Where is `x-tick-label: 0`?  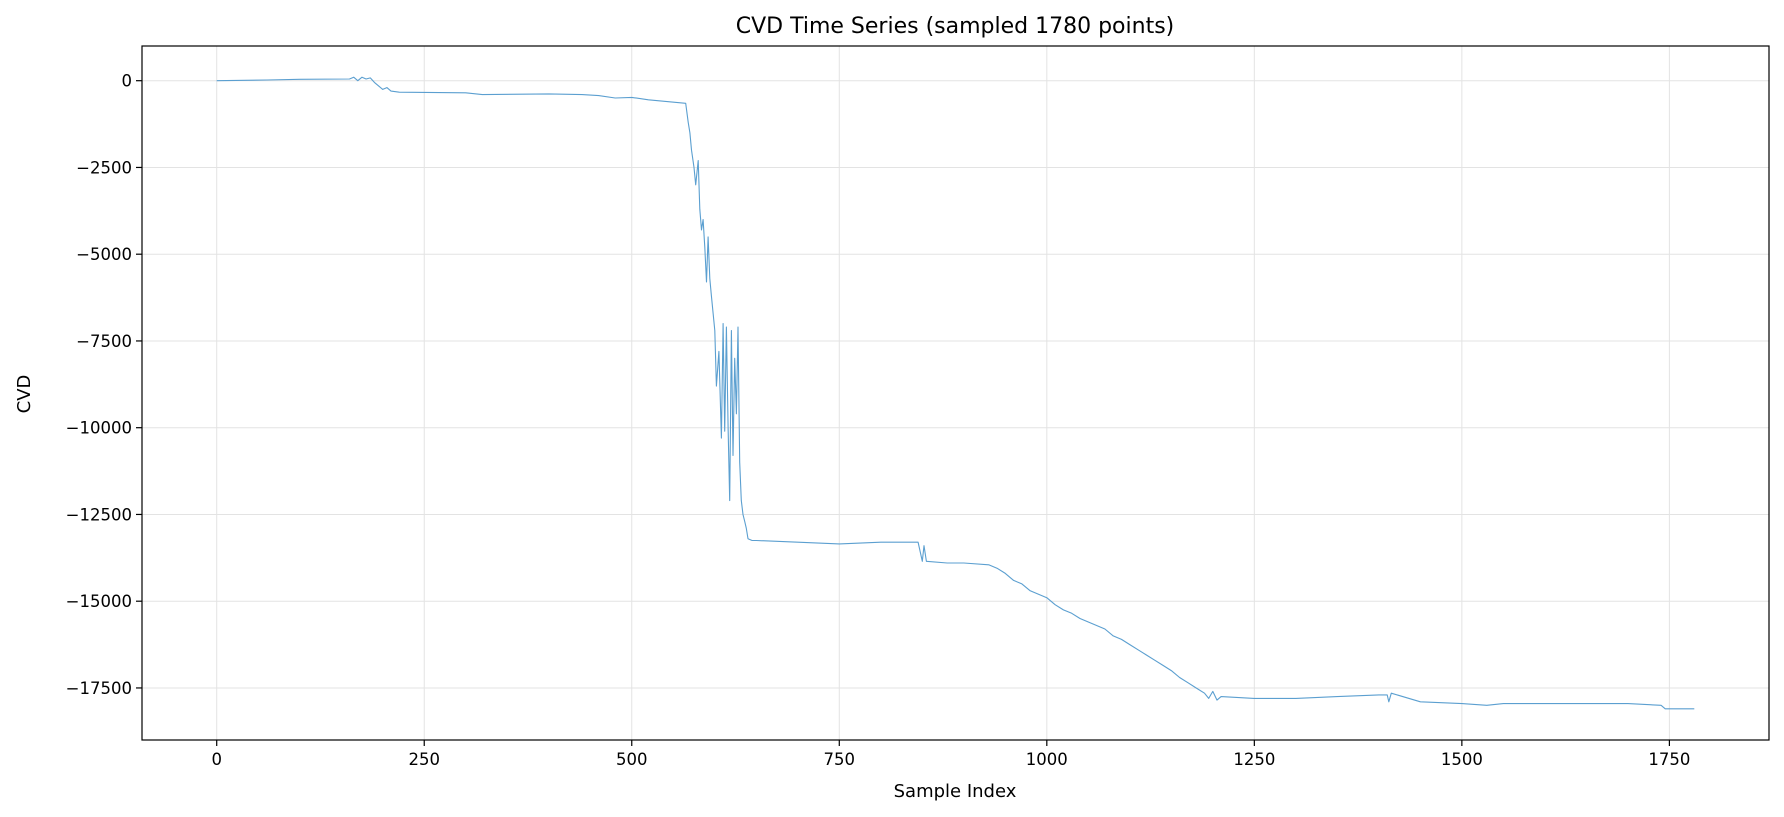
x-tick-label: 0 is located at coordinates (216, 759).